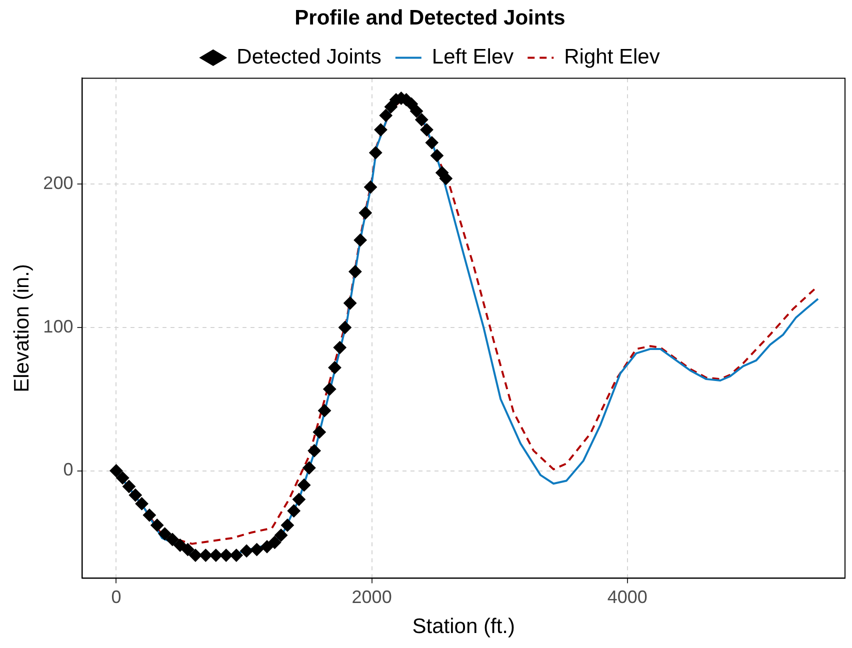  What do you see at coordinates (309, 56) in the screenshot?
I see `legend-label: Detected Joints` at bounding box center [309, 56].